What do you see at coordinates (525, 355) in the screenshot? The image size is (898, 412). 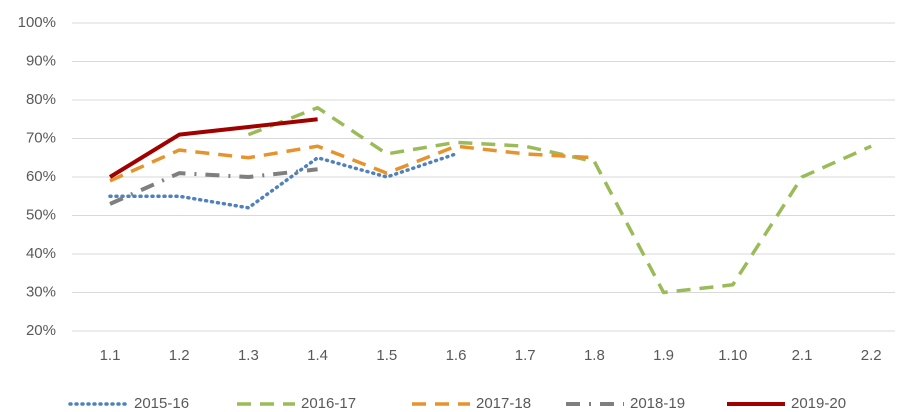 I see `x-tick-label: 1.7` at bounding box center [525, 355].